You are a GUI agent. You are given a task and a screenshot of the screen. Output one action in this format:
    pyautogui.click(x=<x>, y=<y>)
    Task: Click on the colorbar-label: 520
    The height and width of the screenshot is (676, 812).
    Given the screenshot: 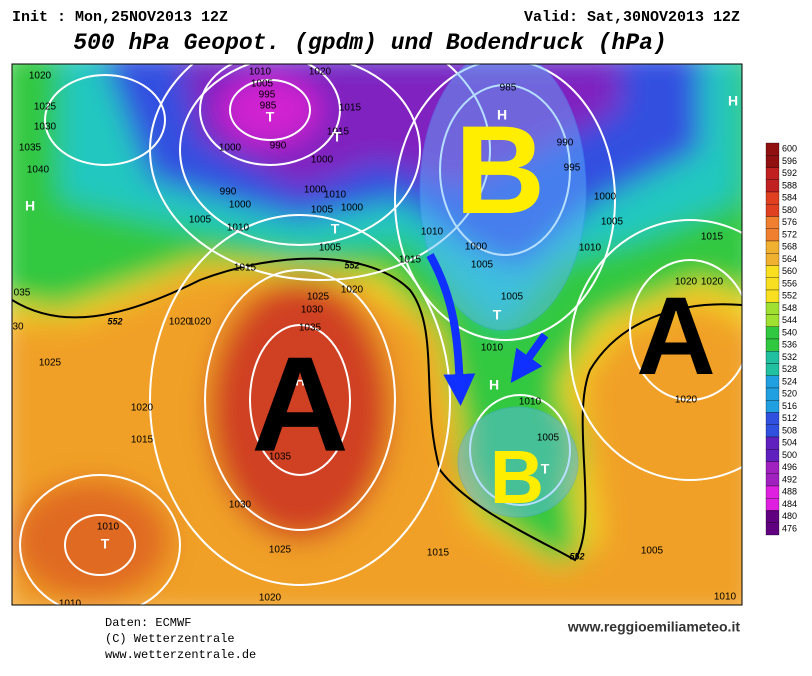 What is the action you would take?
    pyautogui.click(x=789, y=394)
    